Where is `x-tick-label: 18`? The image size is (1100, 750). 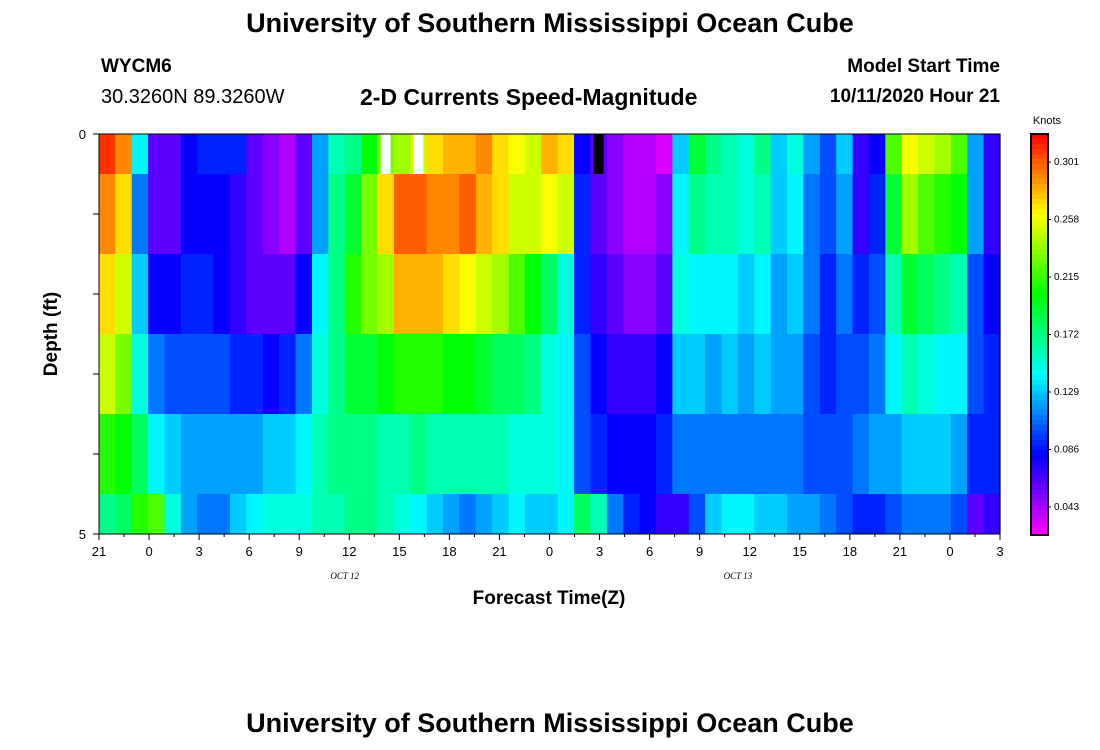
x-tick-label: 18 is located at coordinates (449, 551).